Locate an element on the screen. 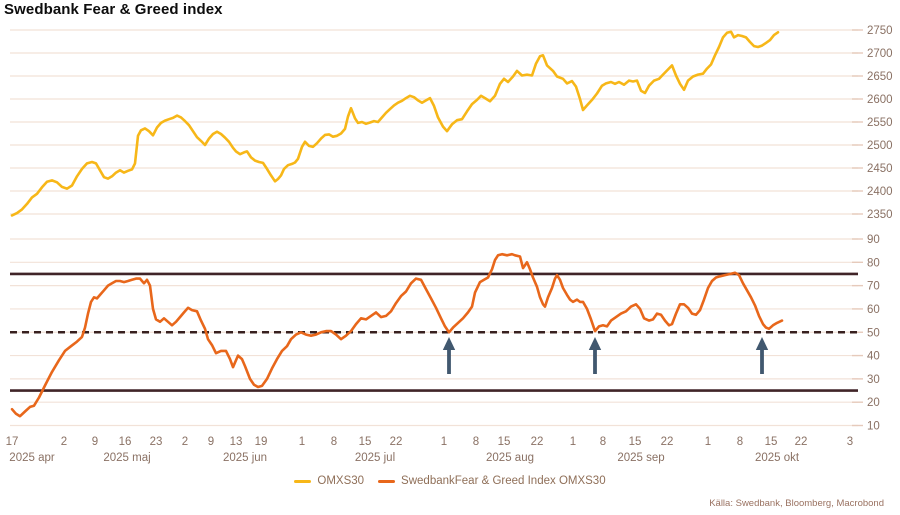 This screenshot has height=515, width=900. x-tick-label: 3 is located at coordinates (850, 442).